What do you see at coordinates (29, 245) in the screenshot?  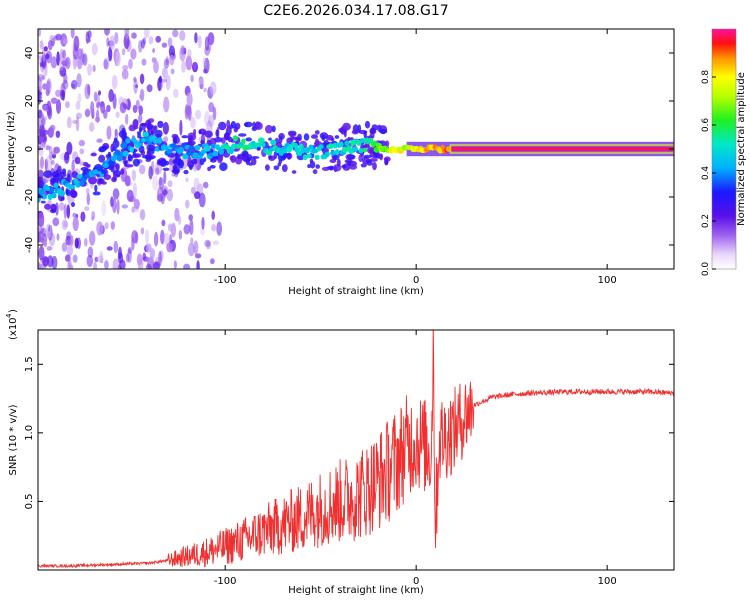 I see `spectrogram-ytick-label: -40` at bounding box center [29, 245].